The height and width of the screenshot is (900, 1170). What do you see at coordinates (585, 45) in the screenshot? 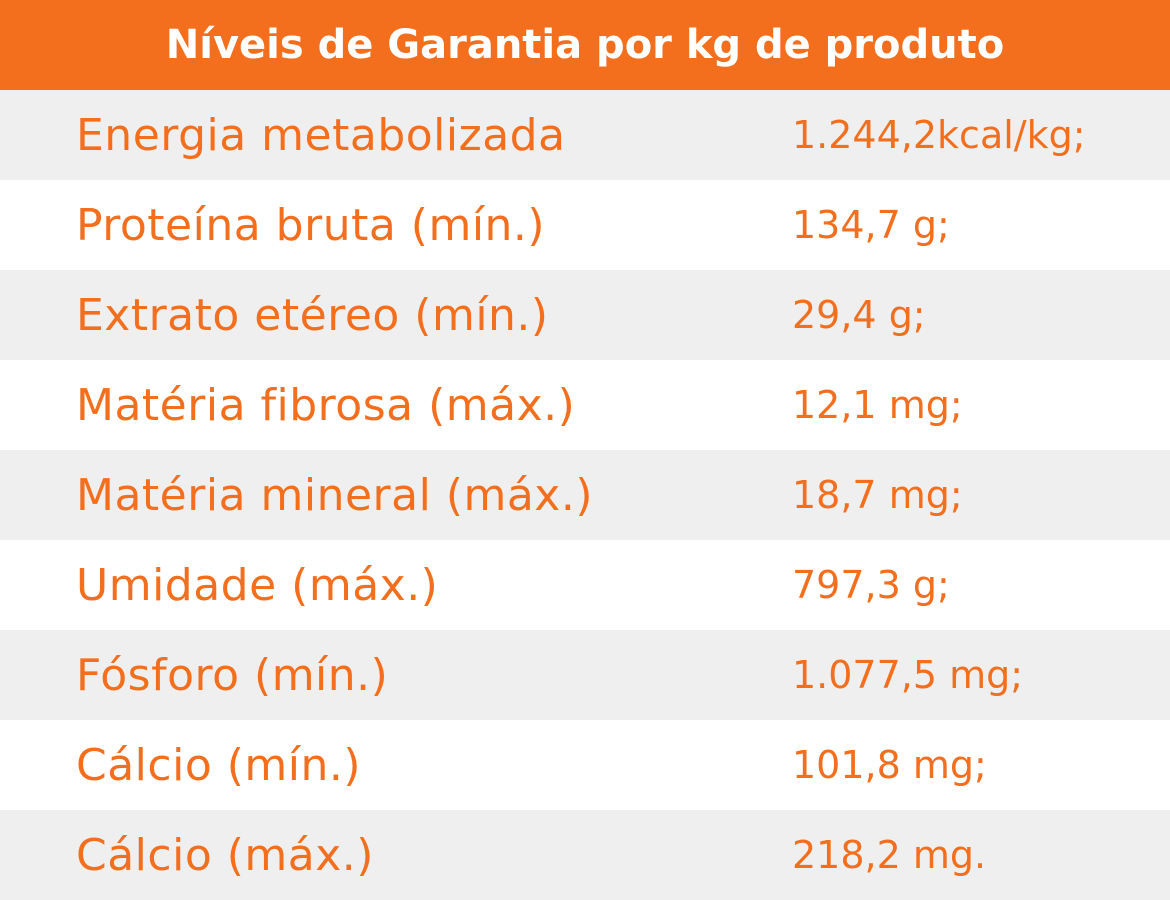
I see `table-title: Níveis de Garantia por kg de produto` at bounding box center [585, 45].